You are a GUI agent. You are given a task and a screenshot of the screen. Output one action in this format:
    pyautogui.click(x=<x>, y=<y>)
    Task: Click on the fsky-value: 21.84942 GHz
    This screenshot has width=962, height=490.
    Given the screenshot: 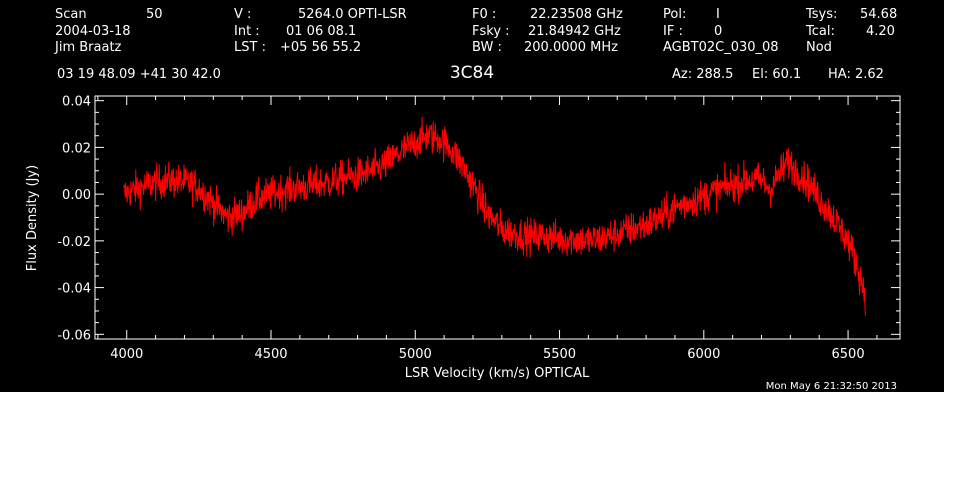 What is the action you would take?
    pyautogui.click(x=574, y=31)
    